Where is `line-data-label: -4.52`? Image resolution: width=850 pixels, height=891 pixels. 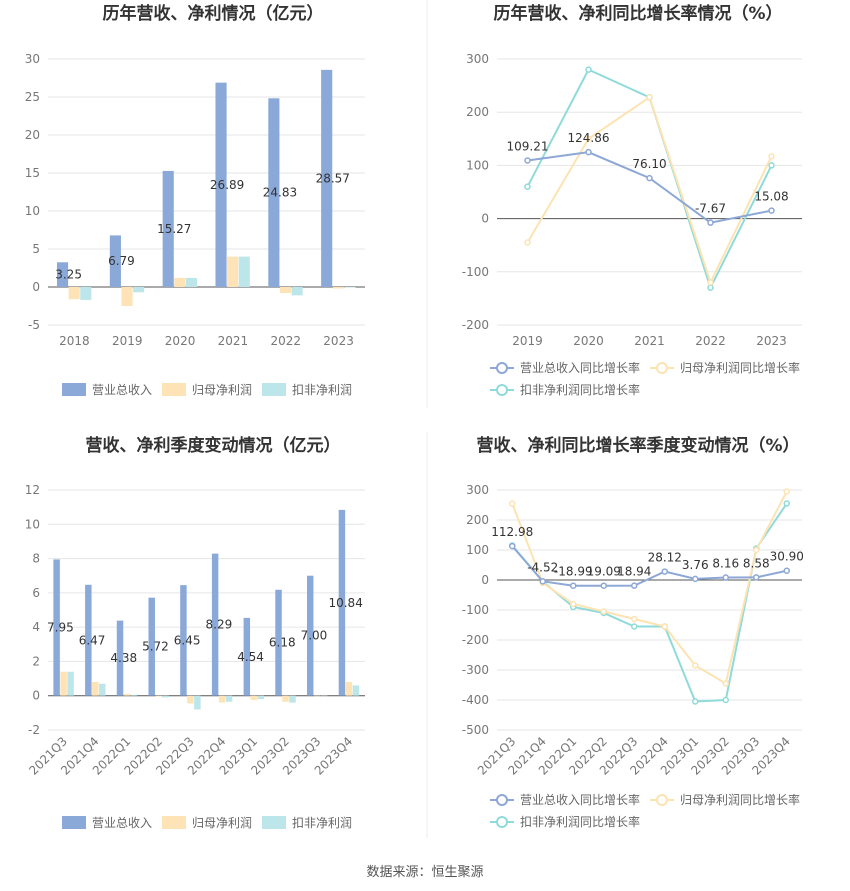 line-data-label: -4.52 is located at coordinates (542, 567).